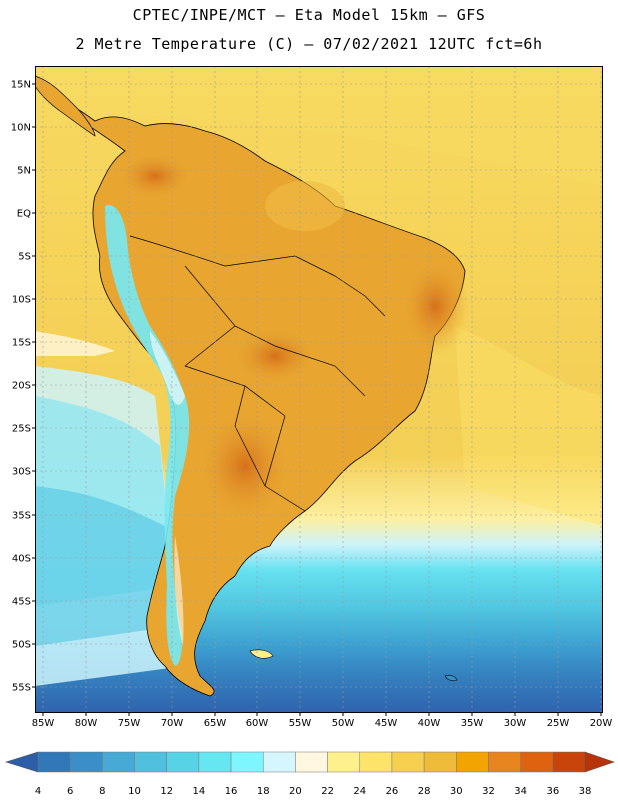  I want to click on lat-label: 40S, so click(21, 559).